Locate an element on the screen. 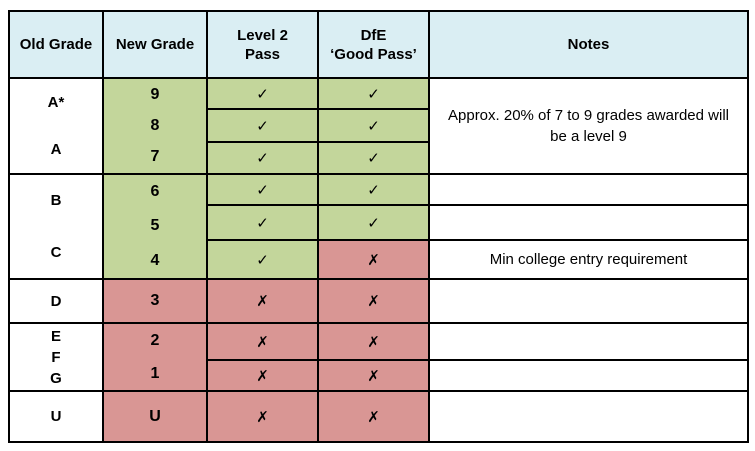  new-grade-2: 2 is located at coordinates (155, 340).